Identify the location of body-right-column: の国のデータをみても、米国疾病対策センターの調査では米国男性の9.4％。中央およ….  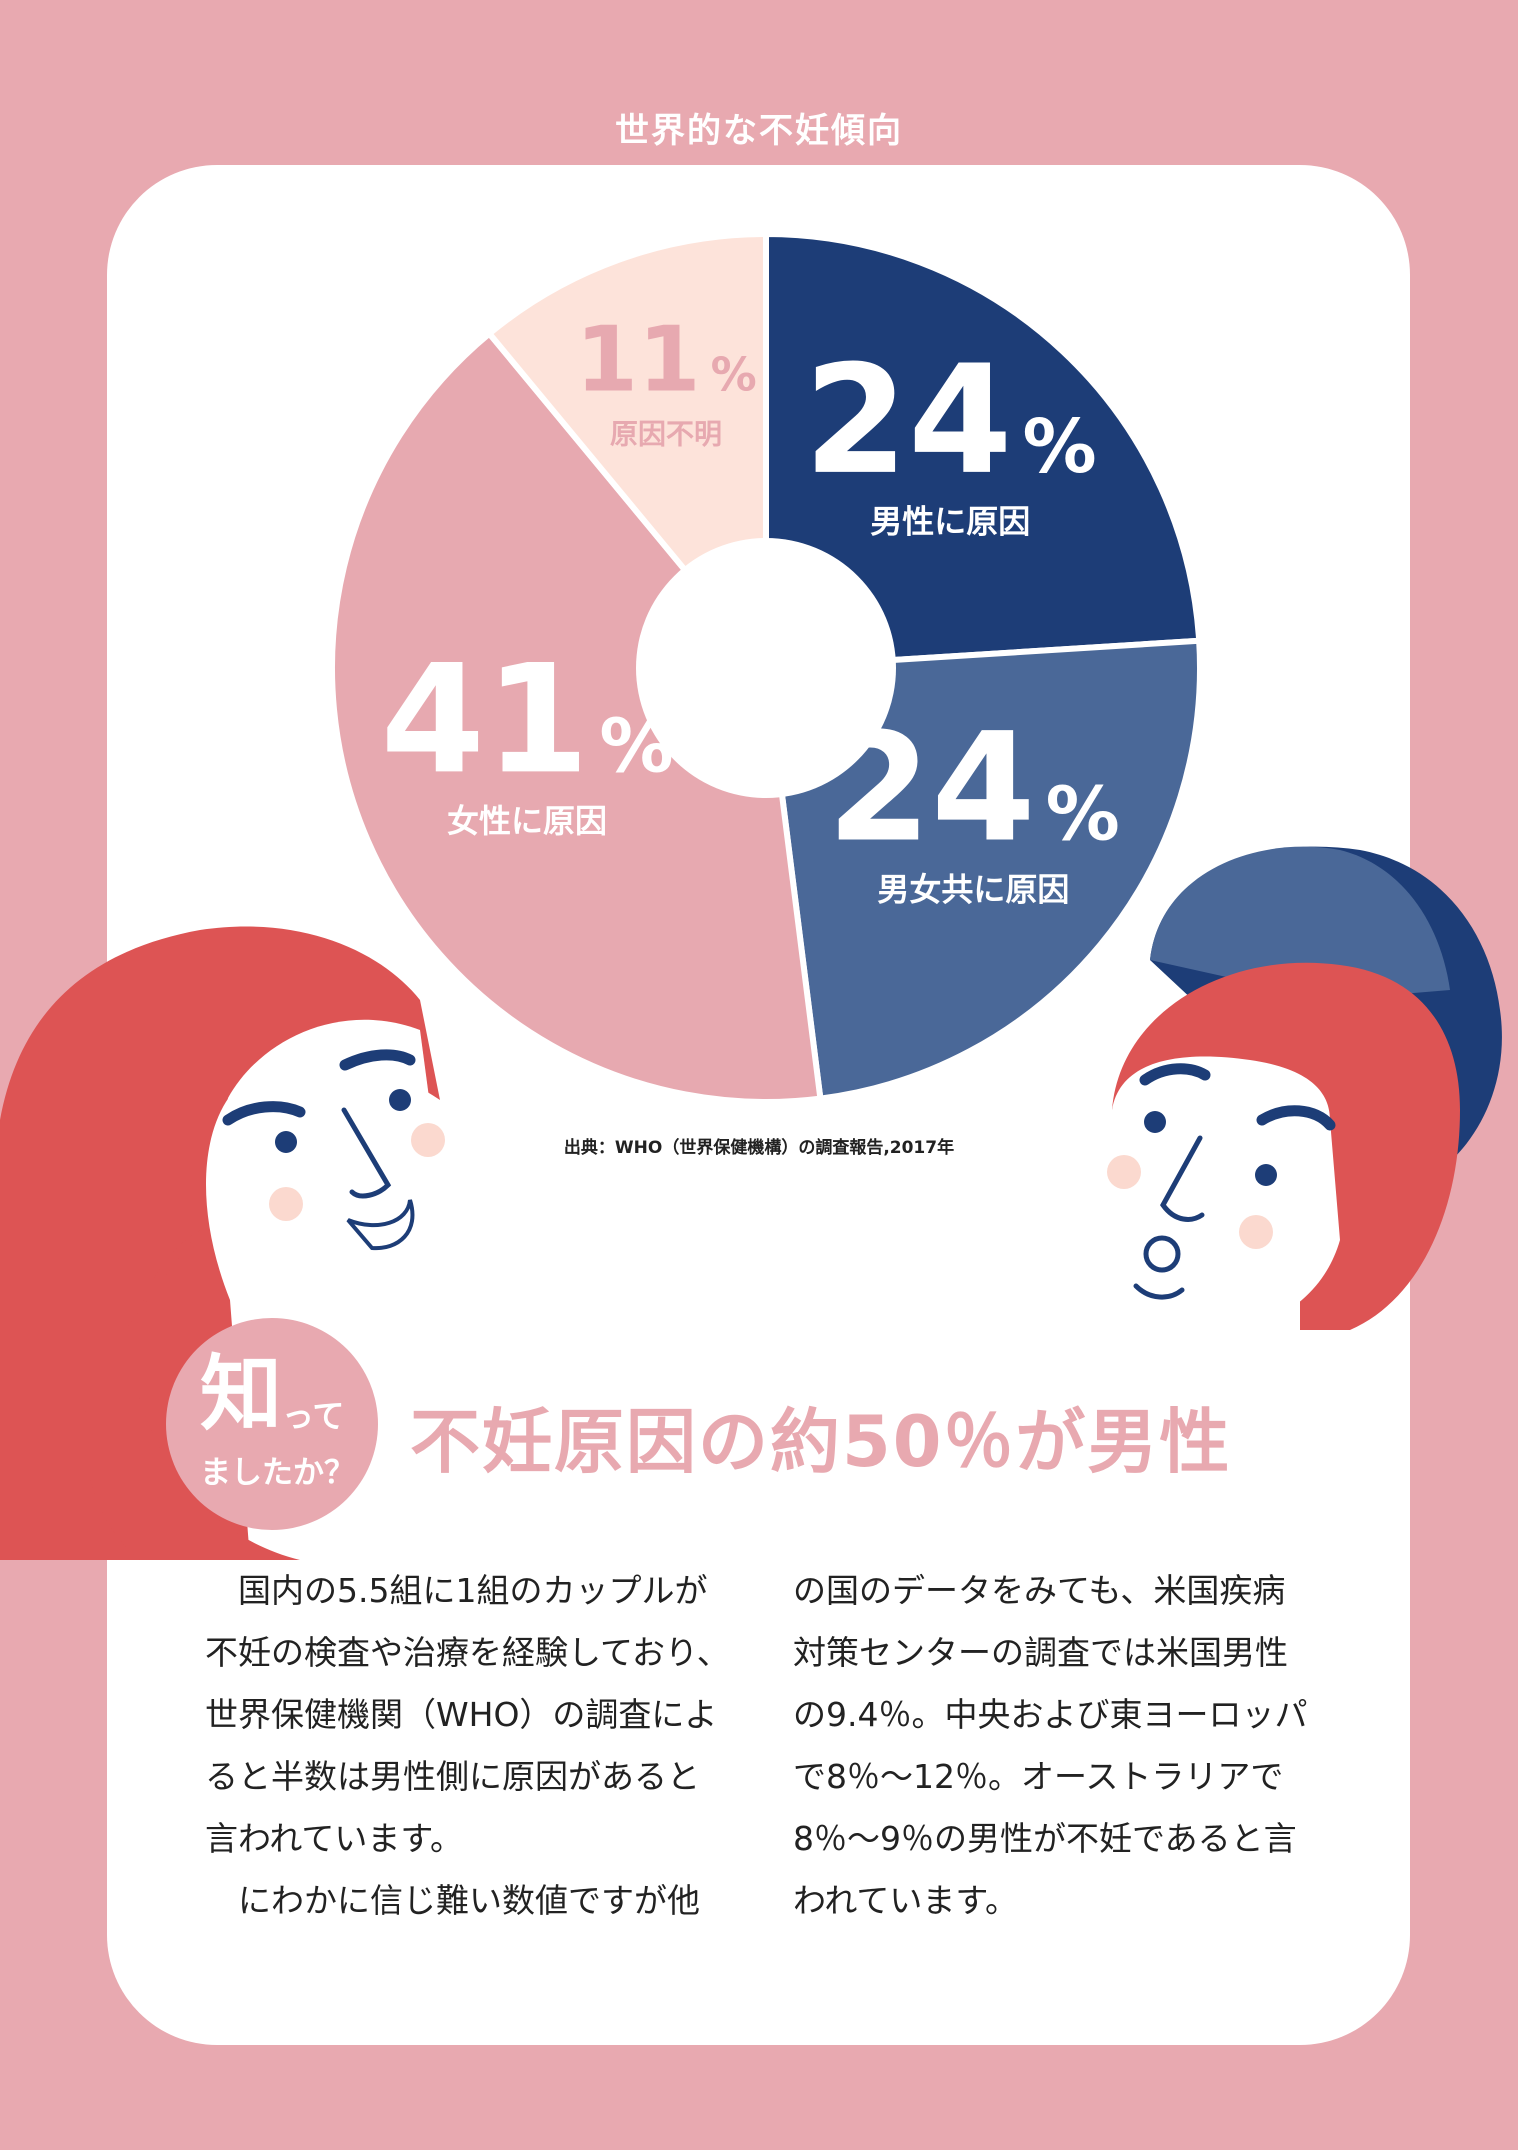
(1055, 1746).